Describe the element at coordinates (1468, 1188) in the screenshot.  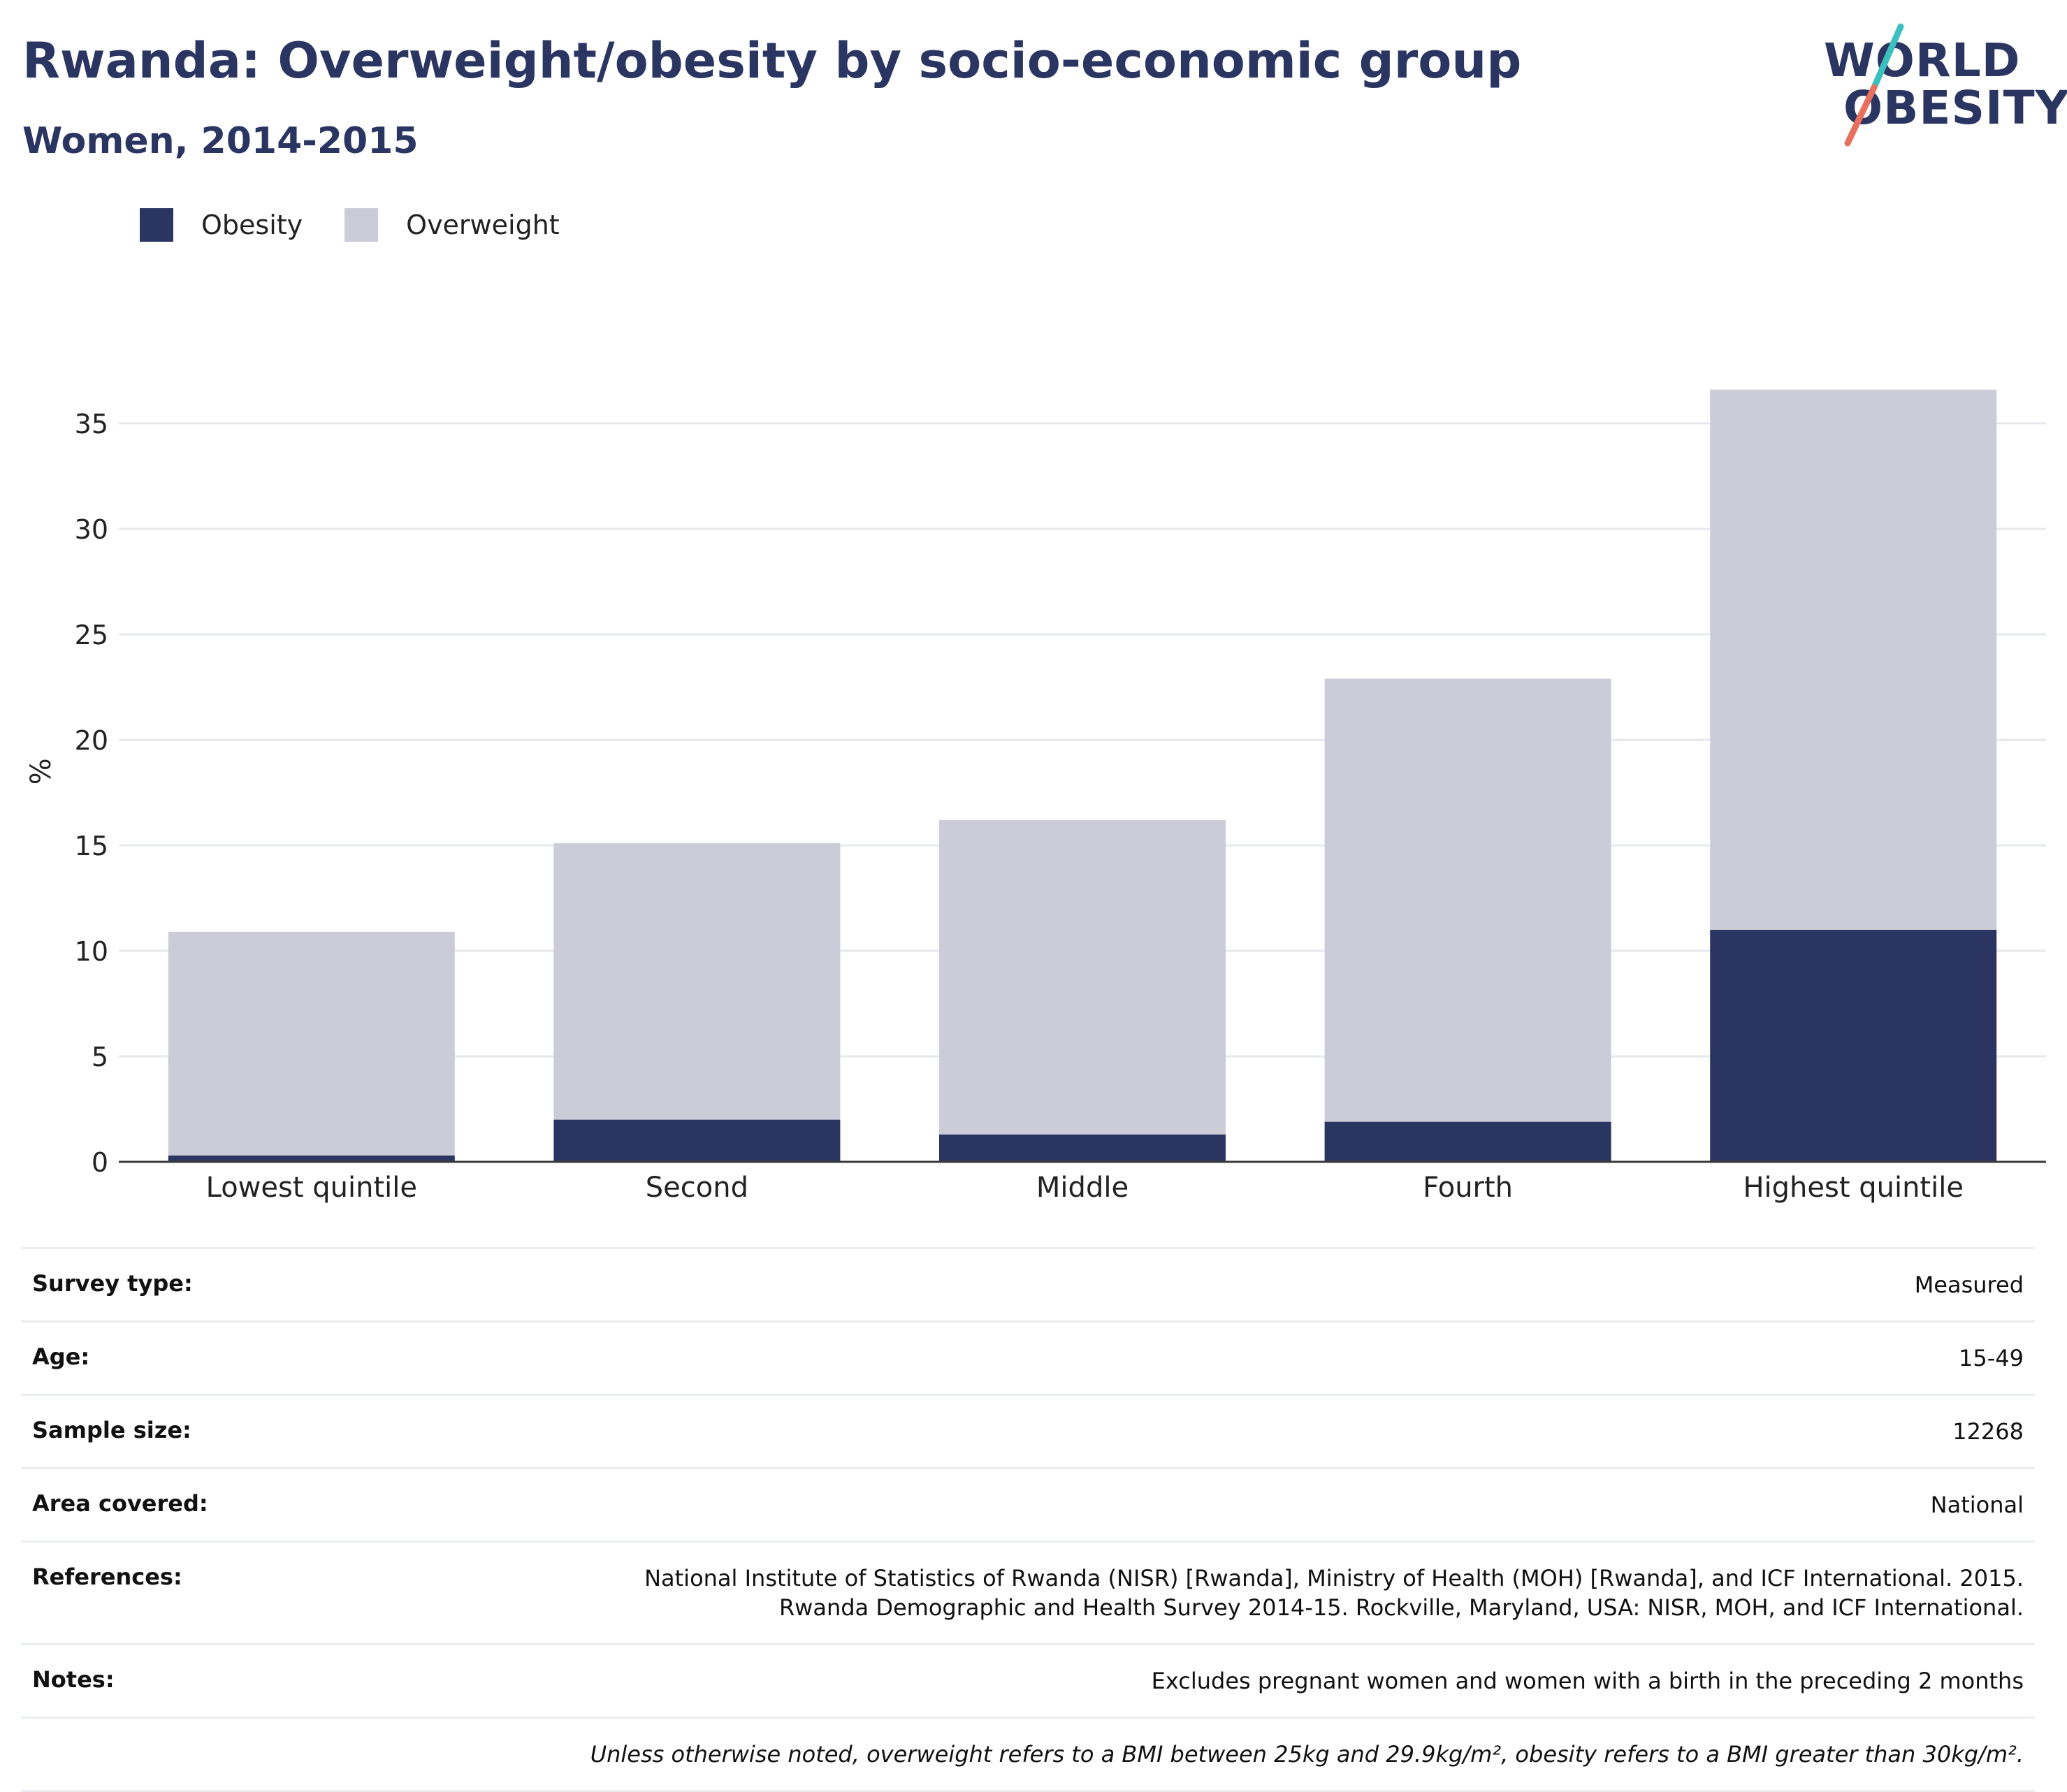
I see `x-tick-label: Fourth` at that location.